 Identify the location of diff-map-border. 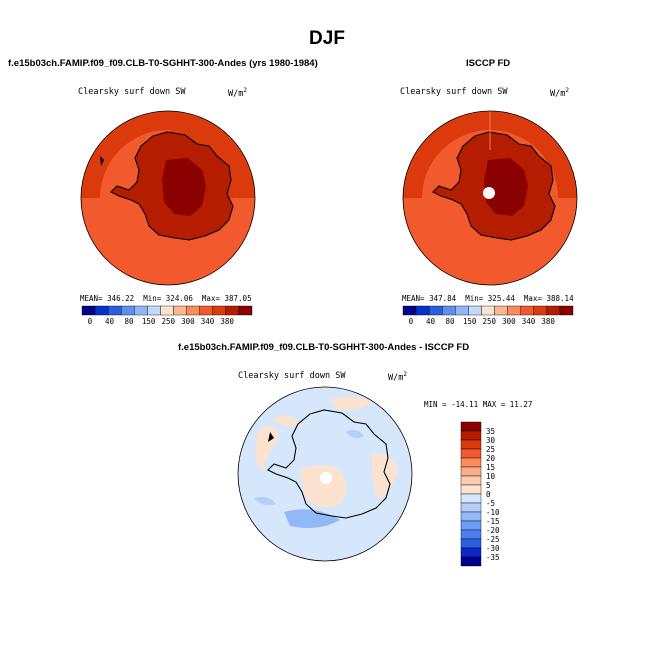
(325, 474).